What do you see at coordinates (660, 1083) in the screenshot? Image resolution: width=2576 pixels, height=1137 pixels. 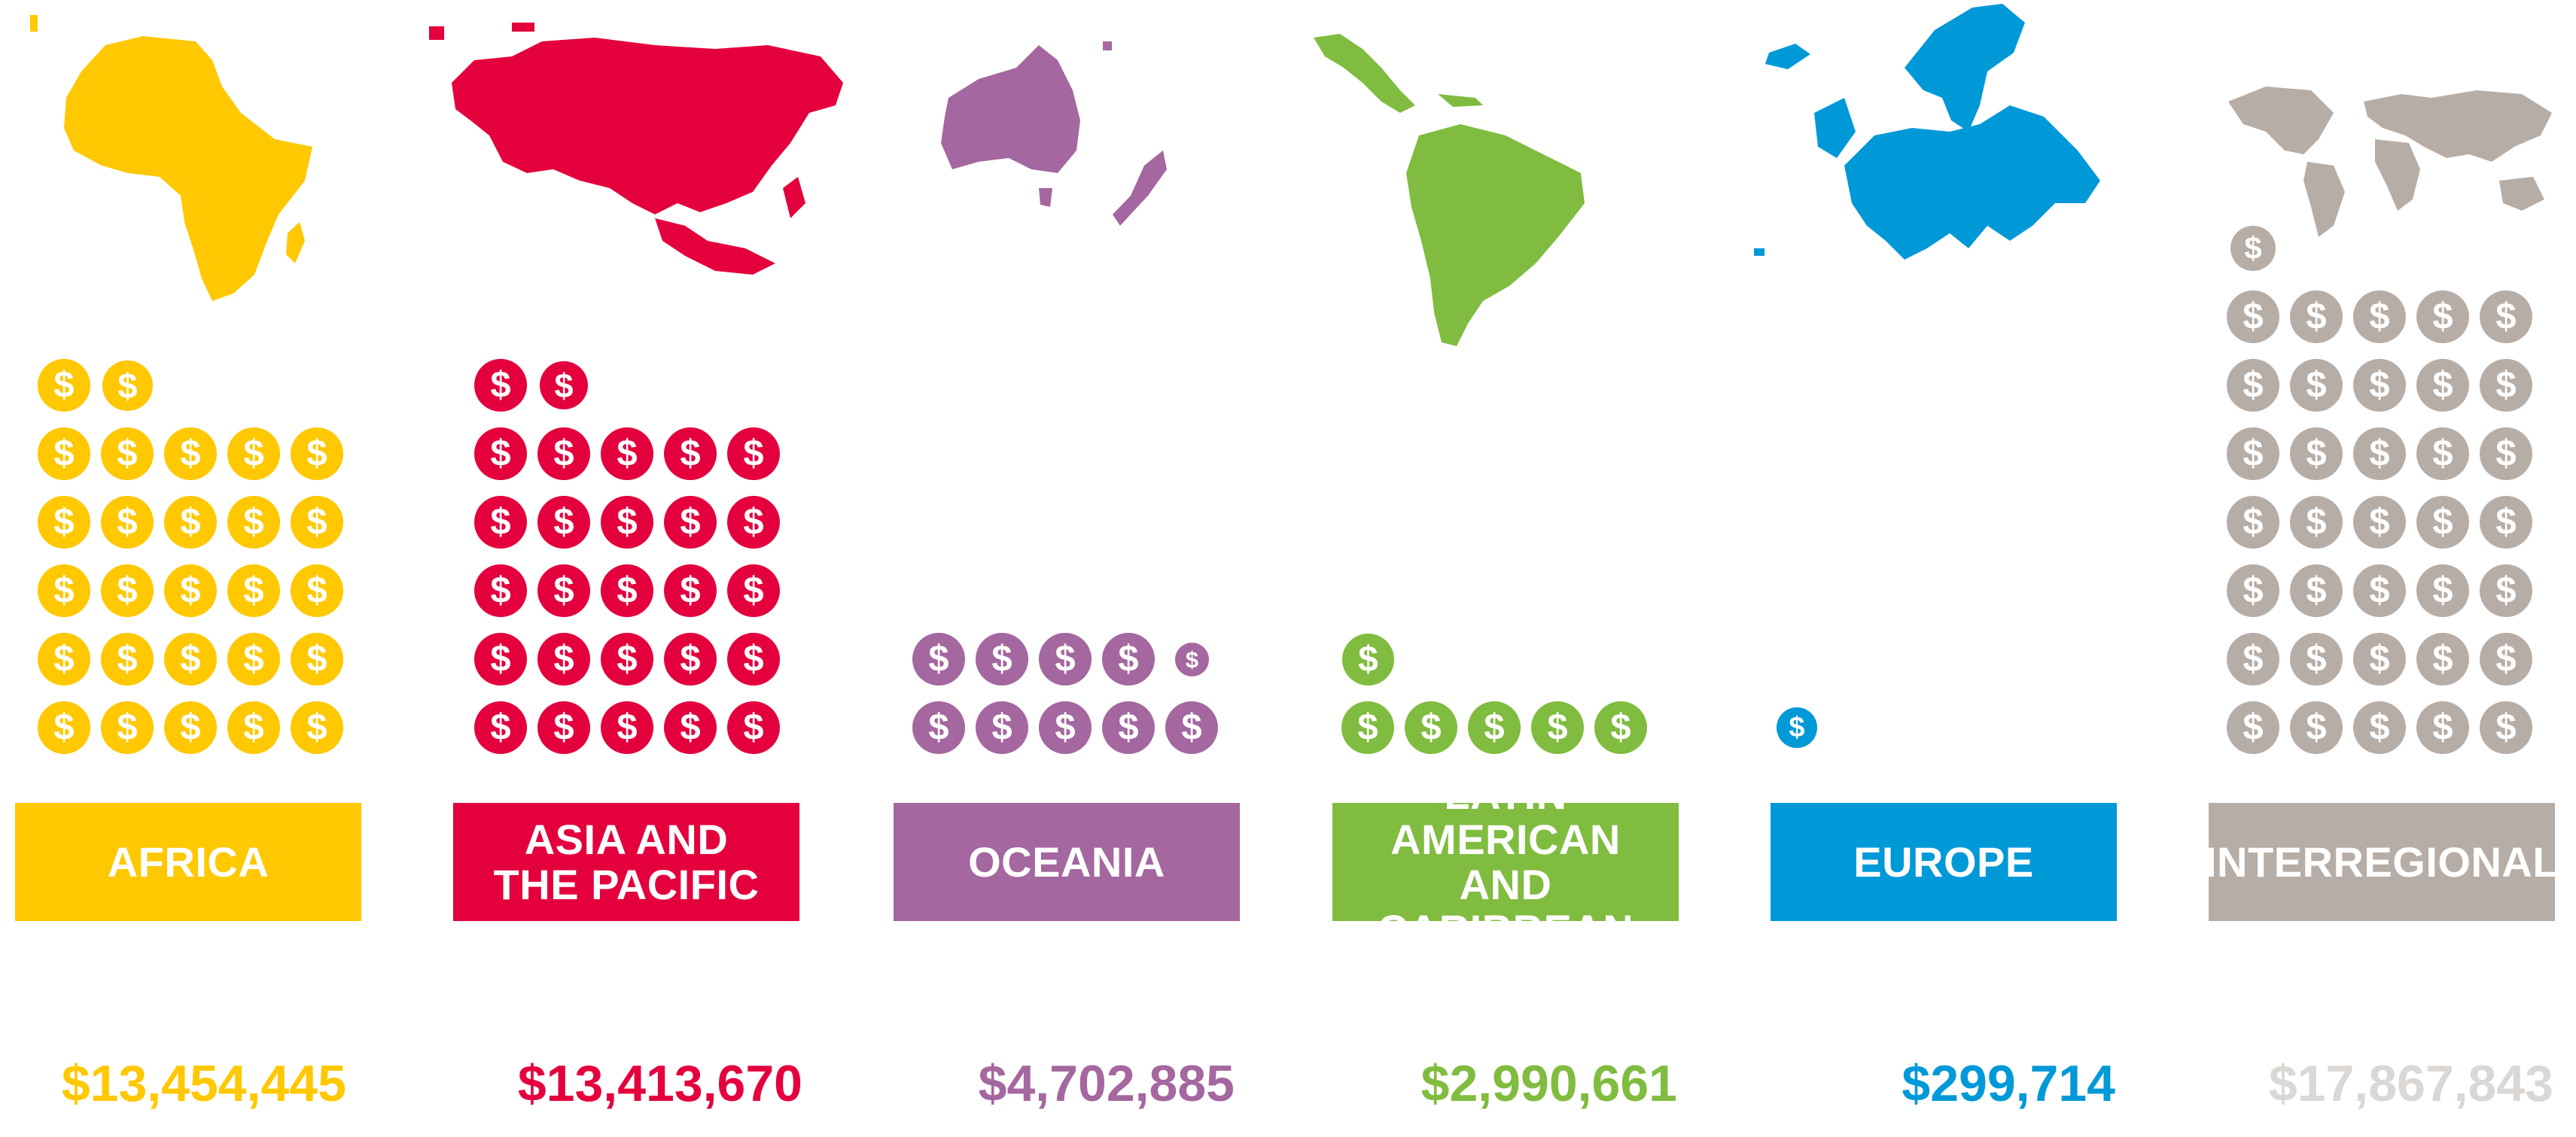 I see `region-amount: $13,413,670` at bounding box center [660, 1083].